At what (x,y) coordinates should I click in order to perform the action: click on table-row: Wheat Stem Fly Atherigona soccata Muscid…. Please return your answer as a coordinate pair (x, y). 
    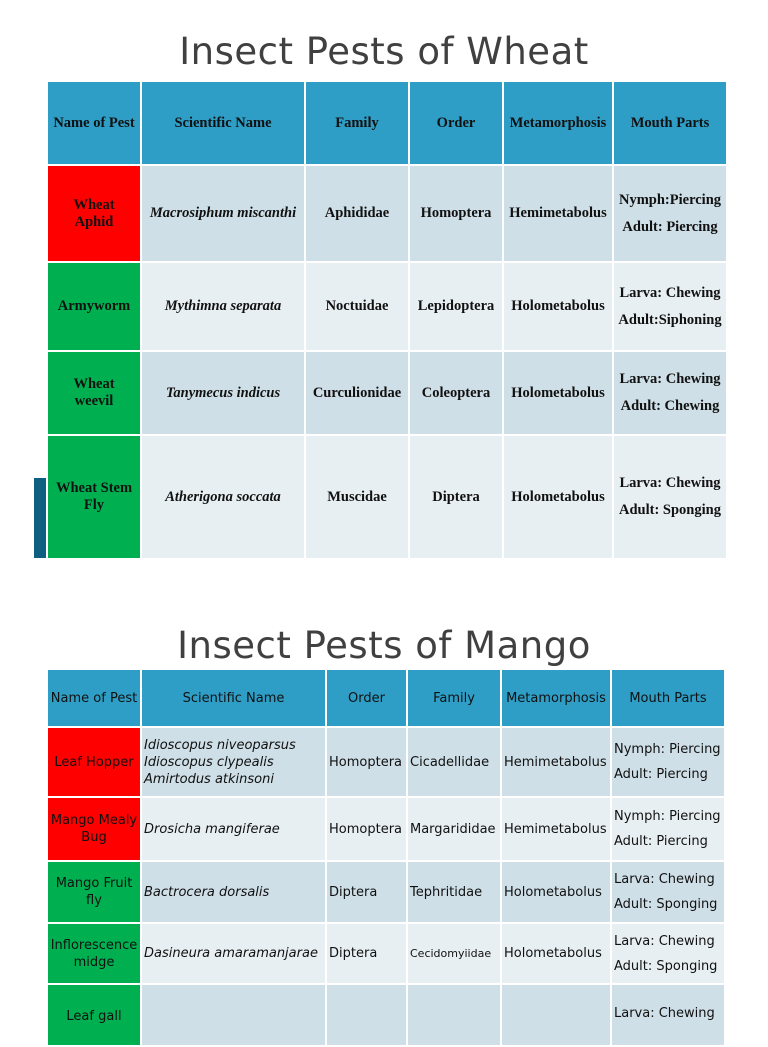
    Looking at the image, I should click on (387, 497).